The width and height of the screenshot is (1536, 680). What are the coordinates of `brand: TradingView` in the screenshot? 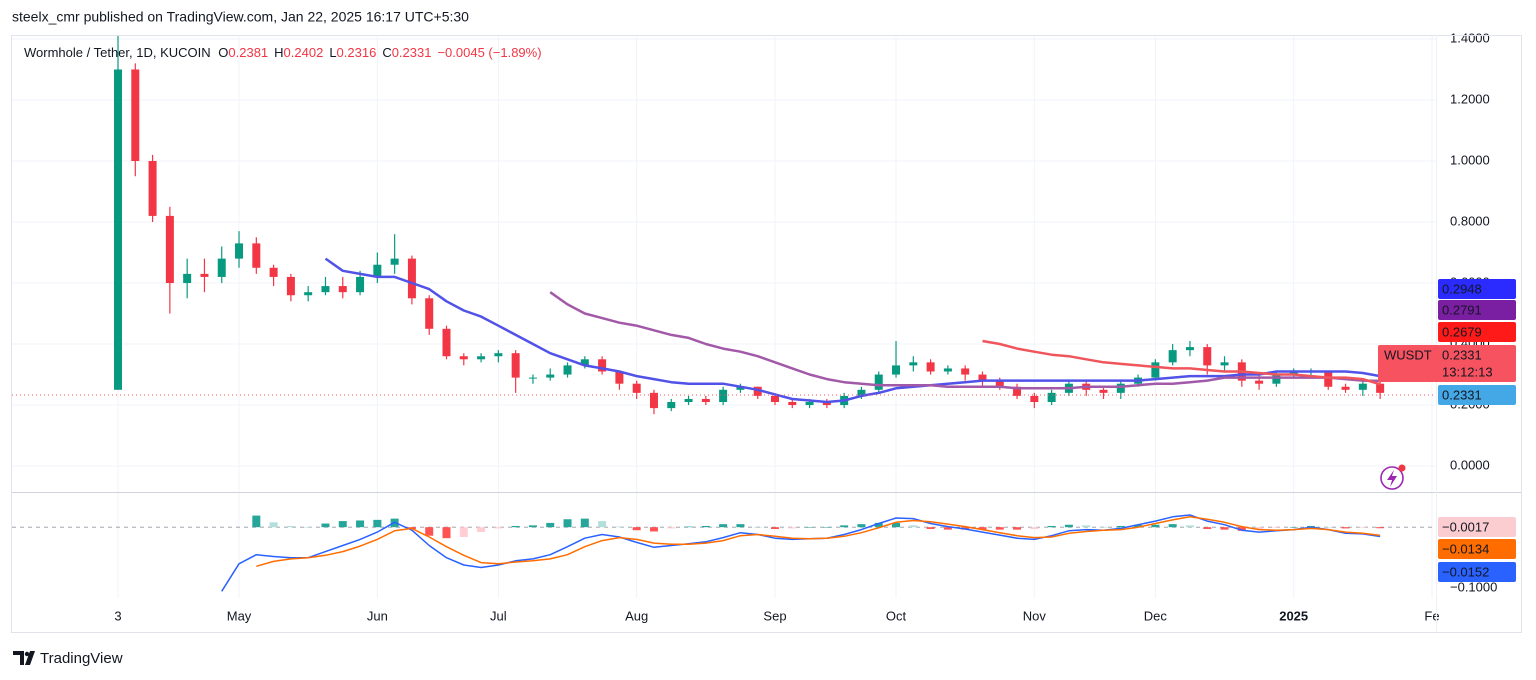 It's located at (81, 658).